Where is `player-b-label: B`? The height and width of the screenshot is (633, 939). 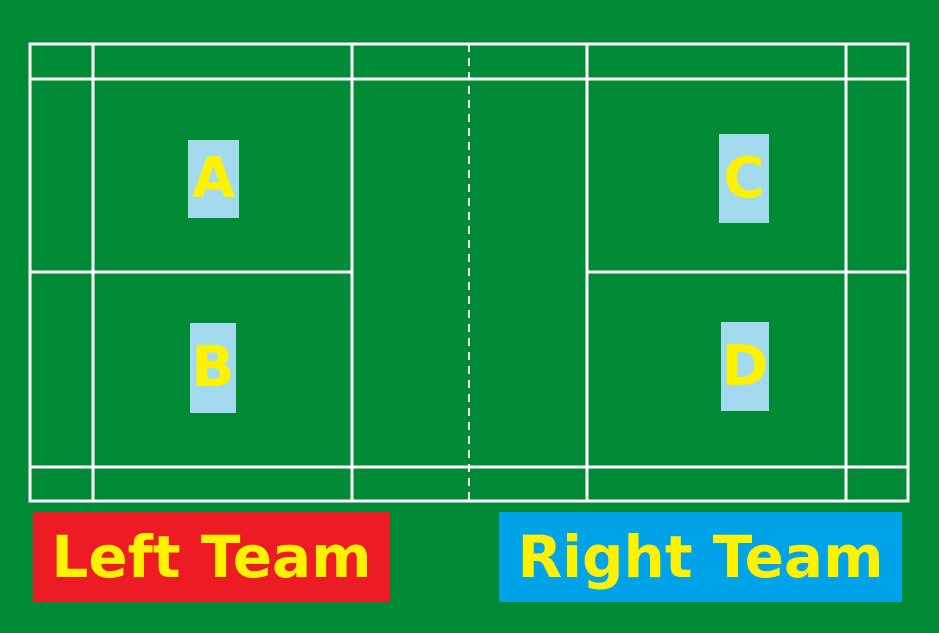
player-b-label: B is located at coordinates (213, 367).